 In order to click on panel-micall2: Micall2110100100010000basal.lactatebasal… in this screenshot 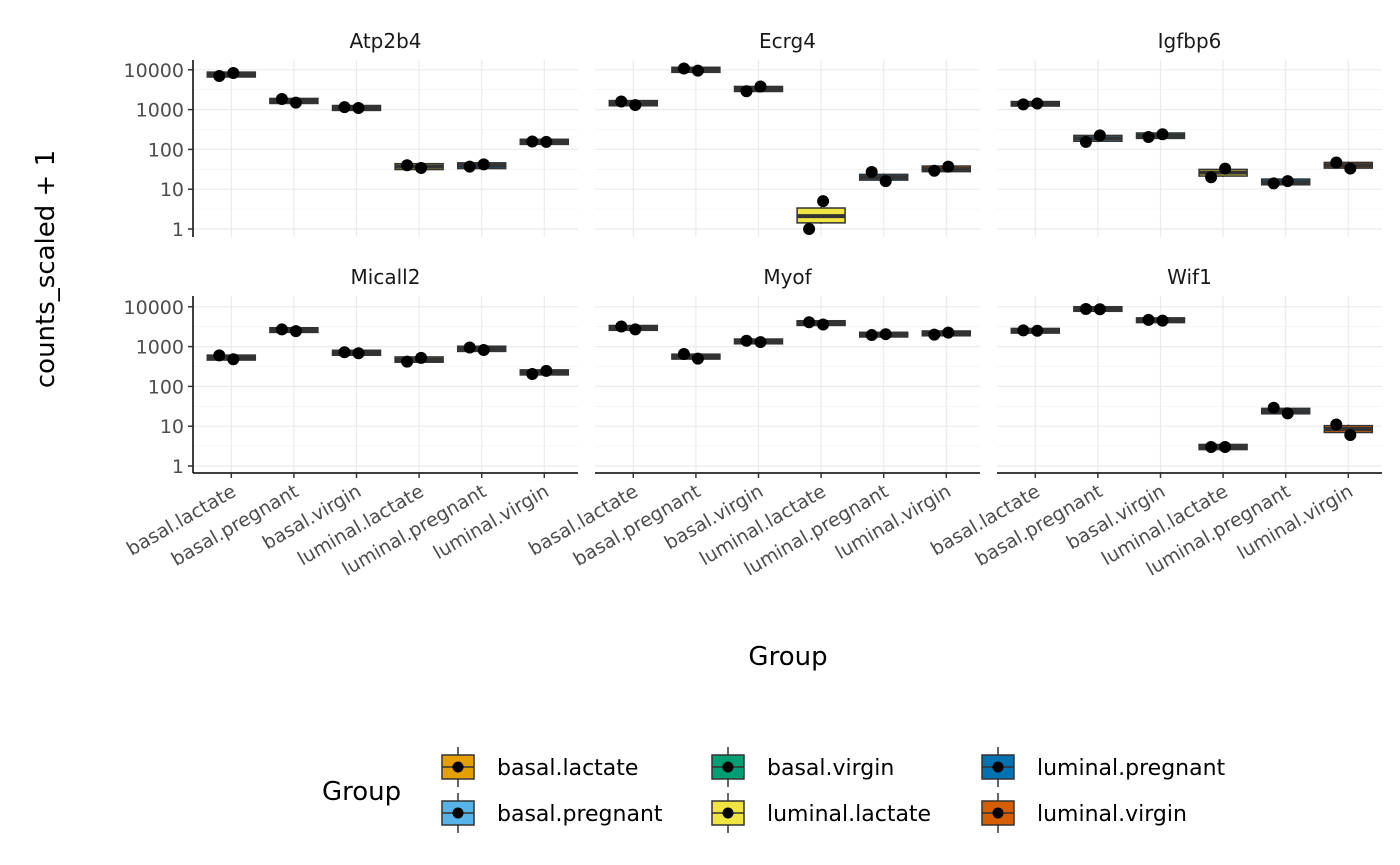, I will do `click(350, 423)`.